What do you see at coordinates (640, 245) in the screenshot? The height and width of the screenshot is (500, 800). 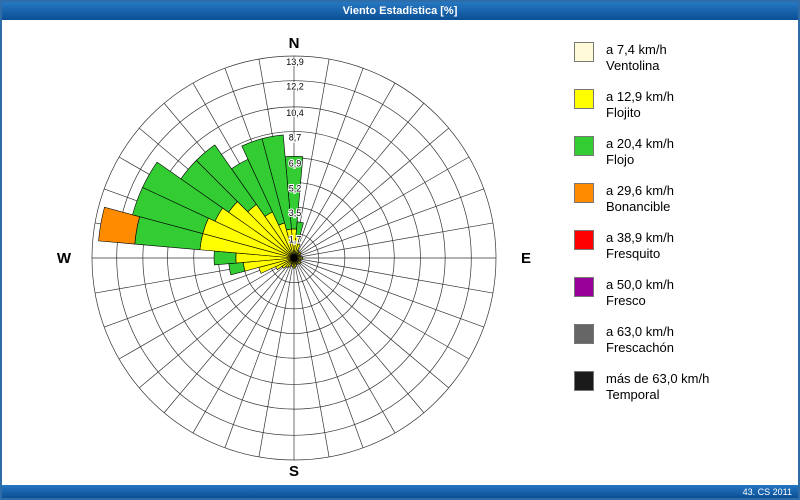 I see `legend-label: a 38,9 km/h Fresquito` at bounding box center [640, 245].